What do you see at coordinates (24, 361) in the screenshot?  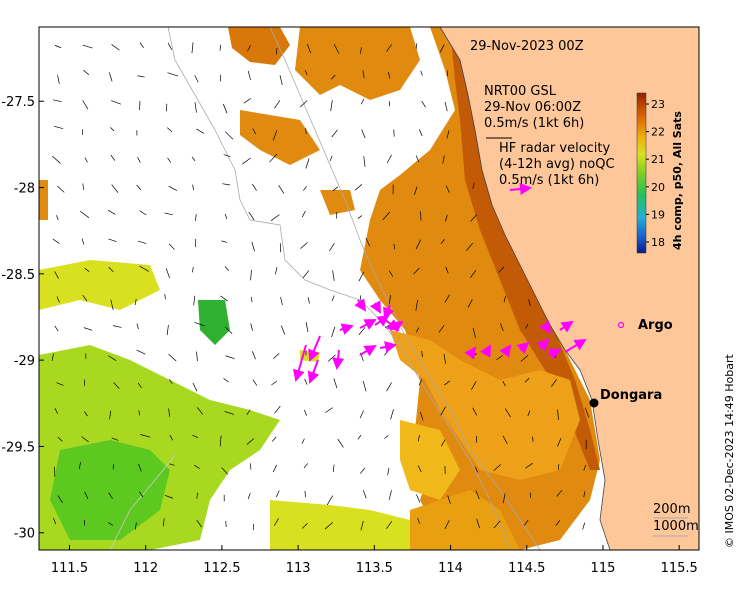 I see `y-tick-label: -29` at bounding box center [24, 361].